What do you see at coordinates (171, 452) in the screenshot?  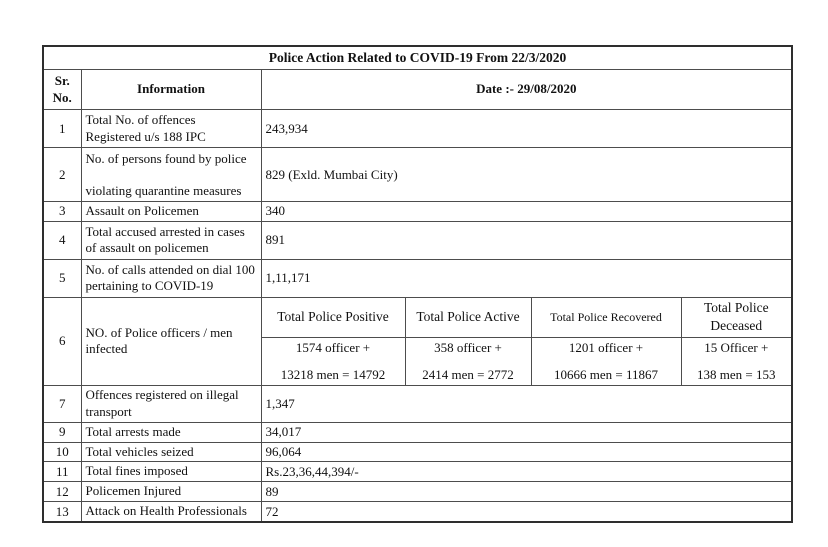 I see `info-cell: Total vehicles seized` at bounding box center [171, 452].